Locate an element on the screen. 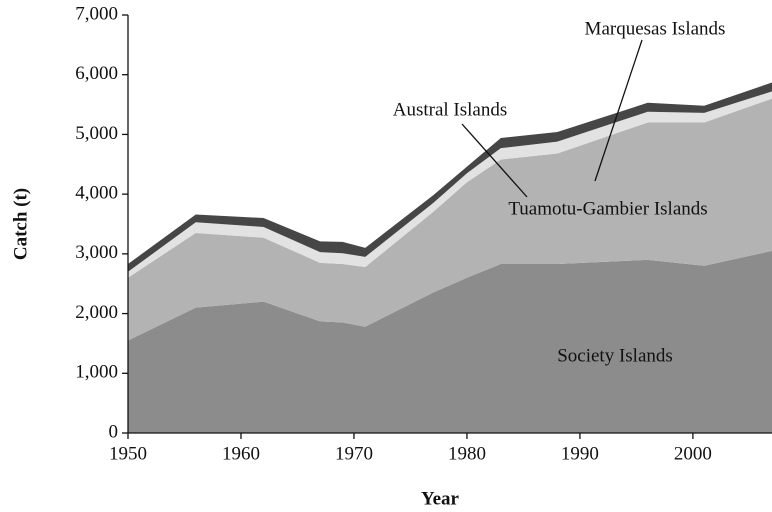 The width and height of the screenshot is (772, 512). y-tick-label: 0 is located at coordinates (114, 431).